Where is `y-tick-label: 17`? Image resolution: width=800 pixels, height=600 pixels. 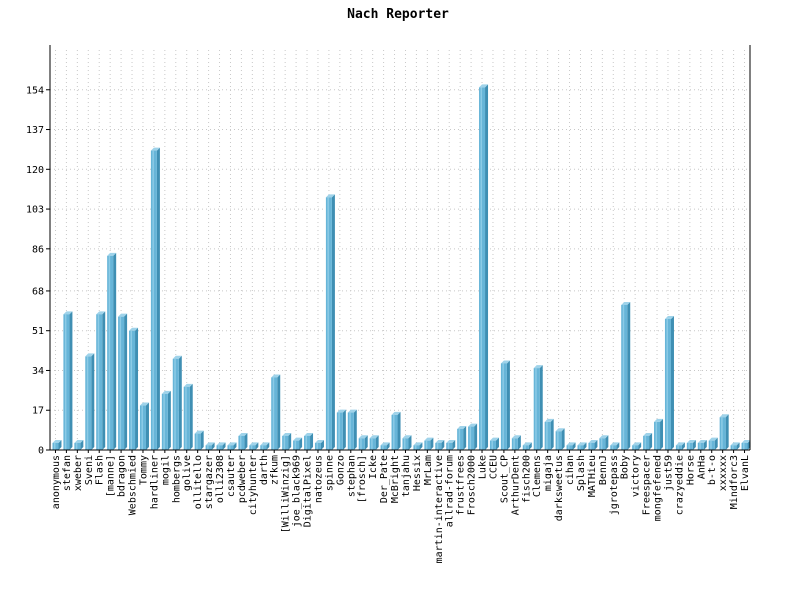 y-tick-label: 17 is located at coordinates (38, 411).